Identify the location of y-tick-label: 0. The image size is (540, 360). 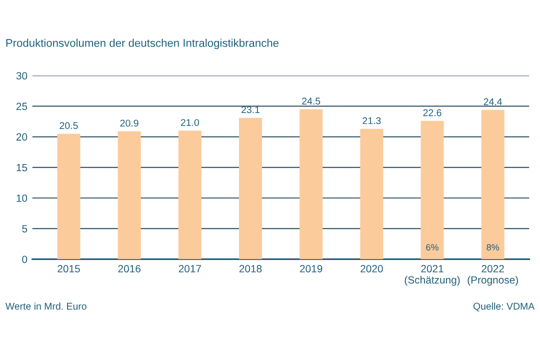
(25, 260).